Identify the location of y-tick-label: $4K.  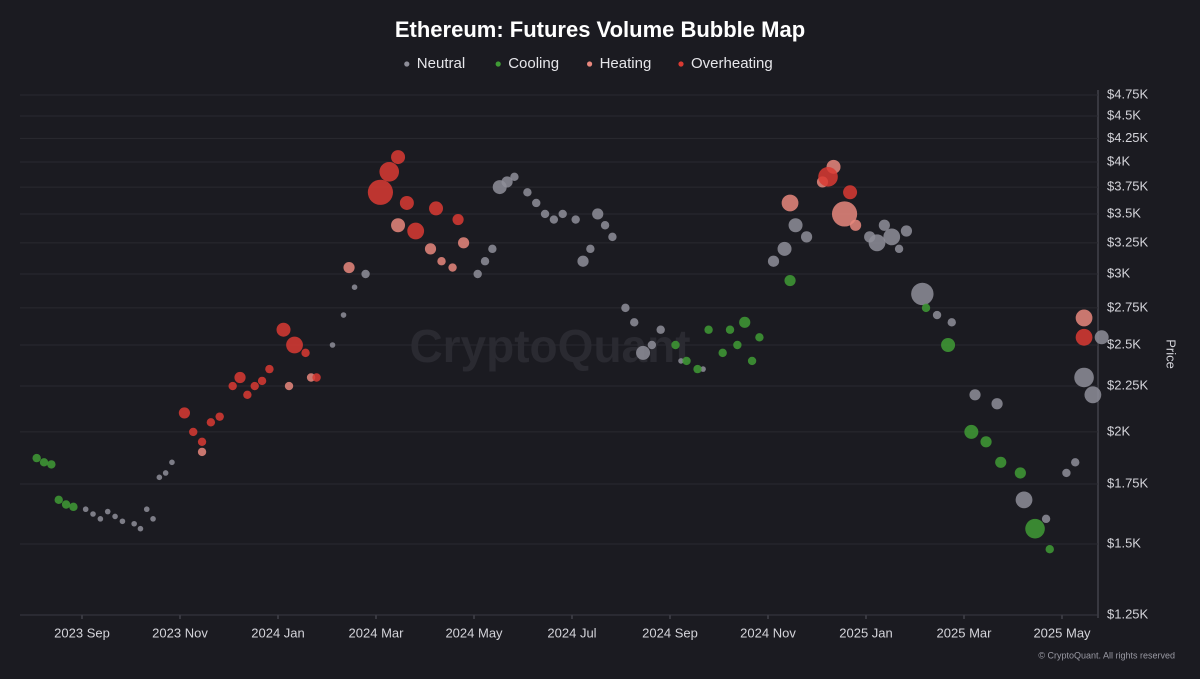
(1118, 160).